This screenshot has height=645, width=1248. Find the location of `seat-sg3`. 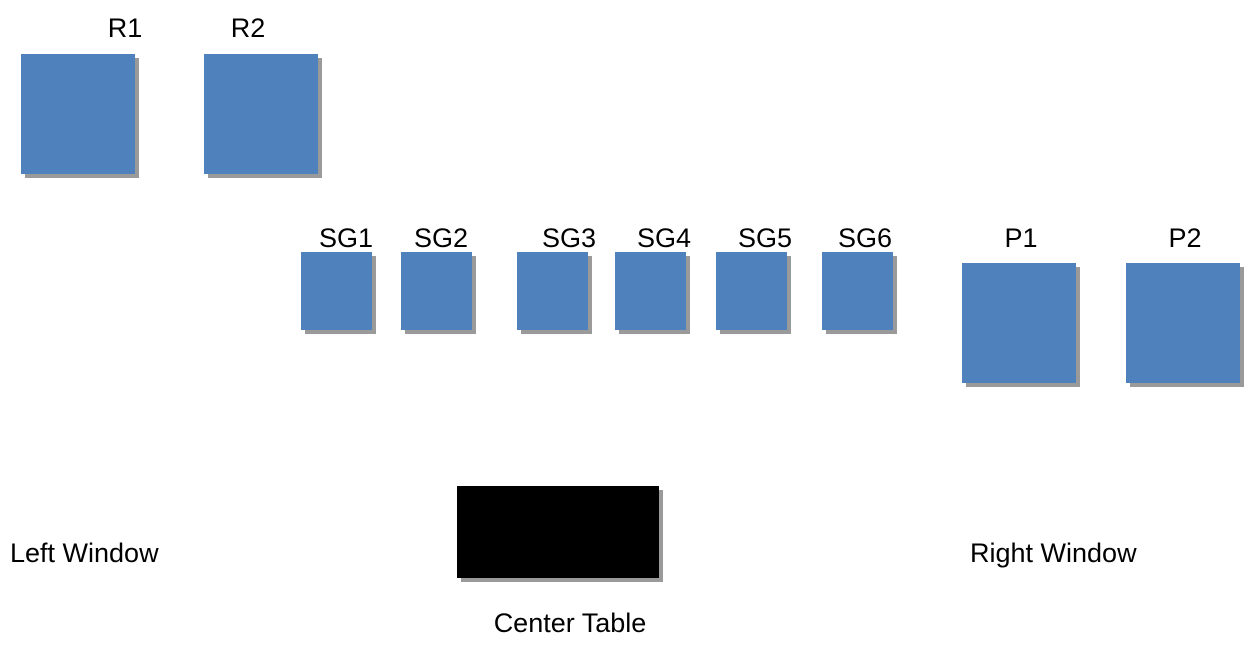

seat-sg3 is located at coordinates (552, 291).